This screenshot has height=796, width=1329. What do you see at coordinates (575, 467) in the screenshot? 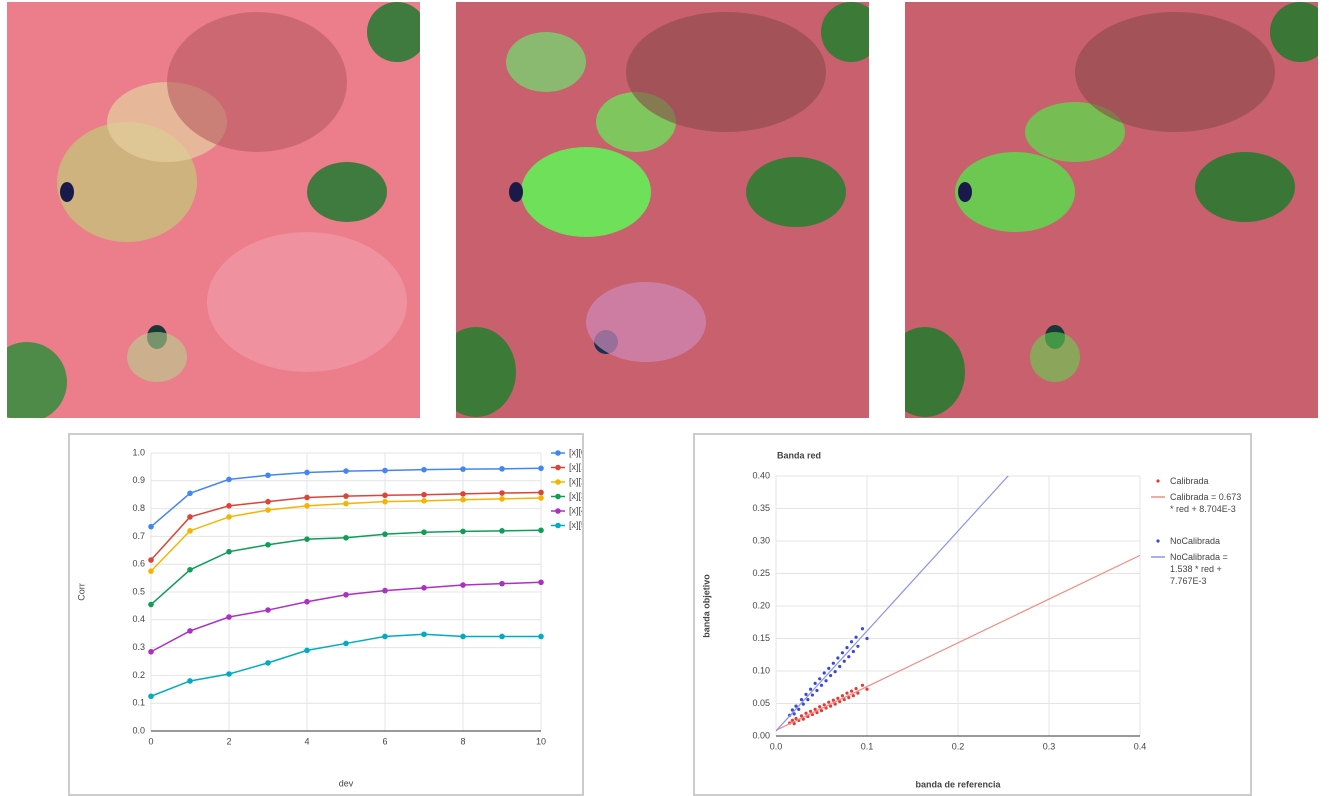
I see `legend-label: [x][1]` at bounding box center [575, 467].